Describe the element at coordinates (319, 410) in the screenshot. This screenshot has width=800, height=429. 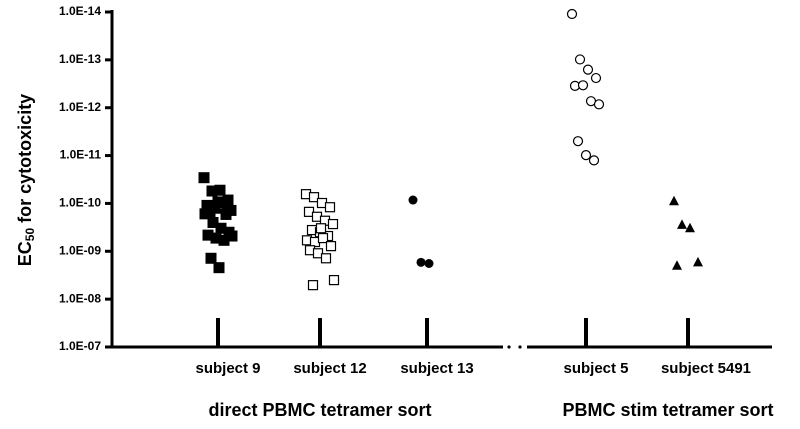
I see `group-label: direct PBMC tetramer sort` at that location.